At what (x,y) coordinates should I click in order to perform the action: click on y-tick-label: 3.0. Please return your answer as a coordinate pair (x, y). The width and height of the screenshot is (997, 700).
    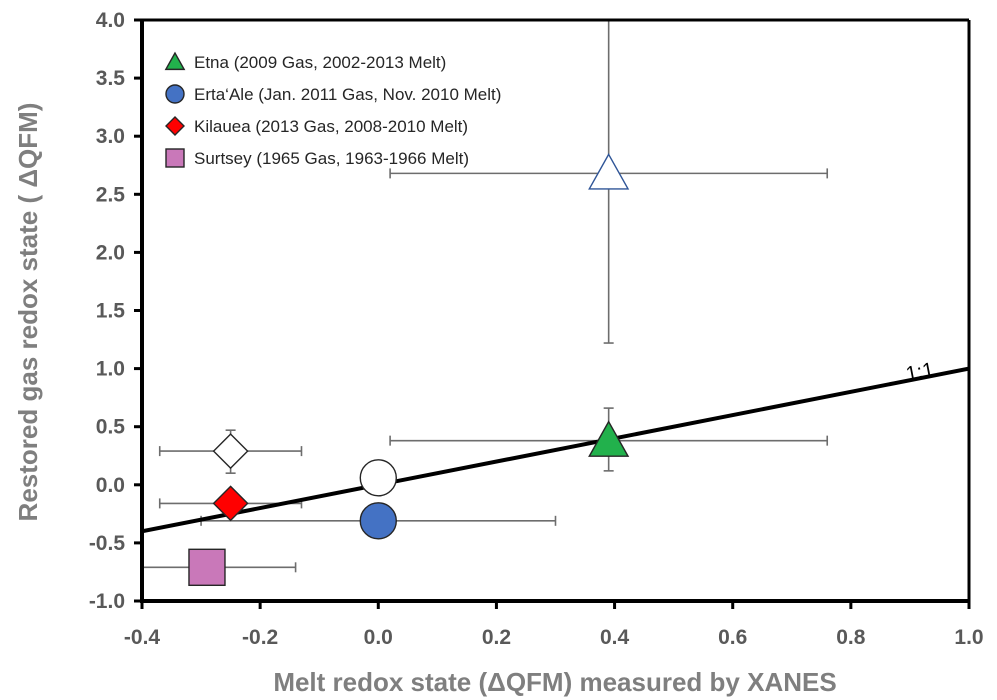
    Looking at the image, I should click on (110, 136).